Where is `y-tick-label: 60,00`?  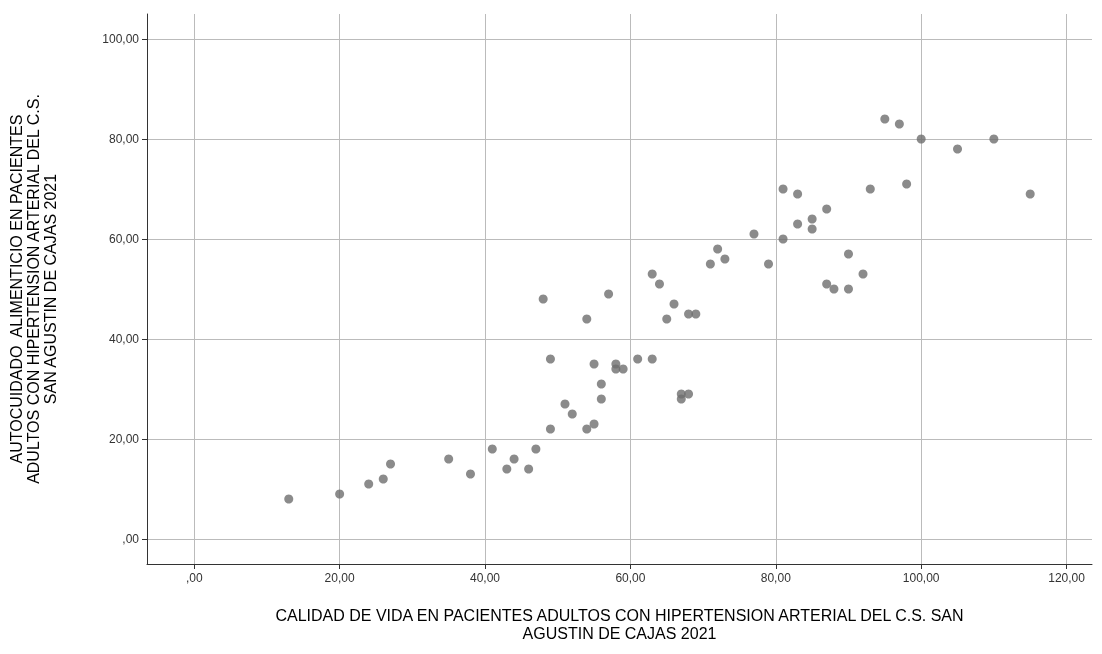 y-tick-label: 60,00 is located at coordinates (124, 239).